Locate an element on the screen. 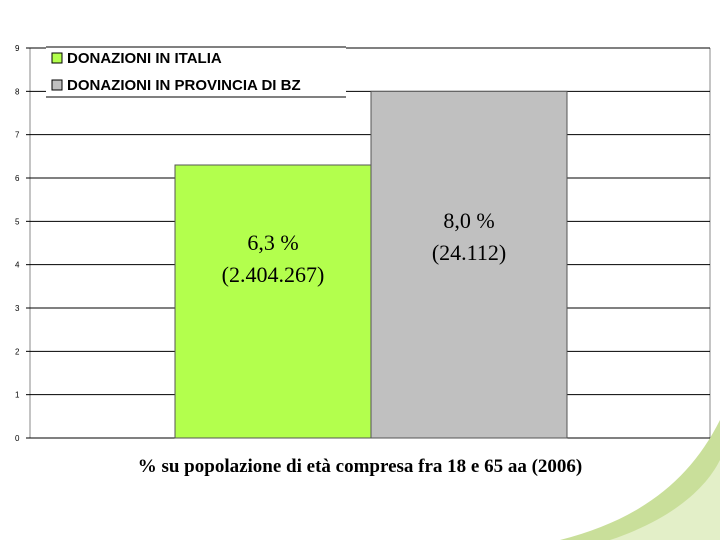 The height and width of the screenshot is (540, 720). y-tick-label: 9 is located at coordinates (17, 48).